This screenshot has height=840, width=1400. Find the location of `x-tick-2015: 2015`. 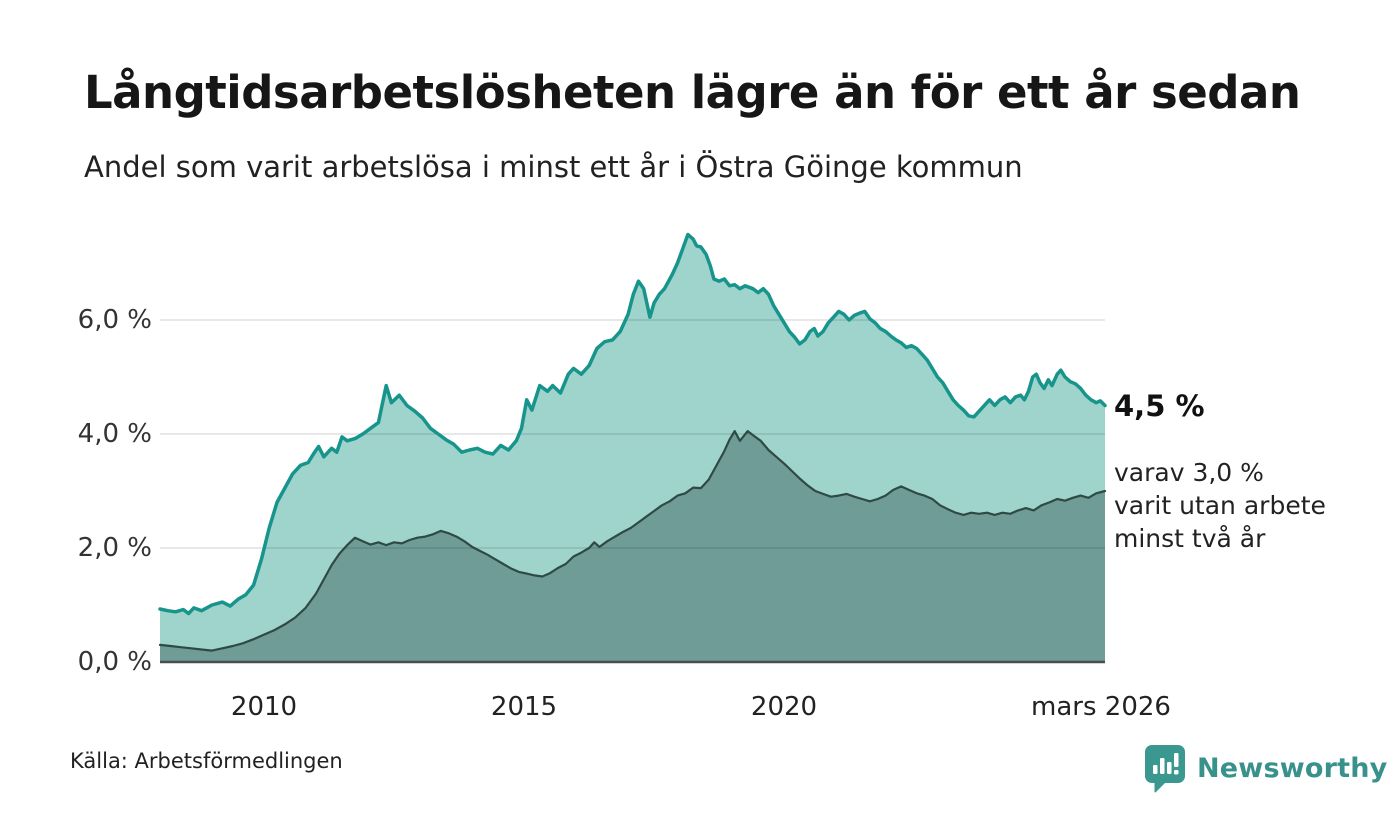

x-tick-2015: 2015 is located at coordinates (524, 707).